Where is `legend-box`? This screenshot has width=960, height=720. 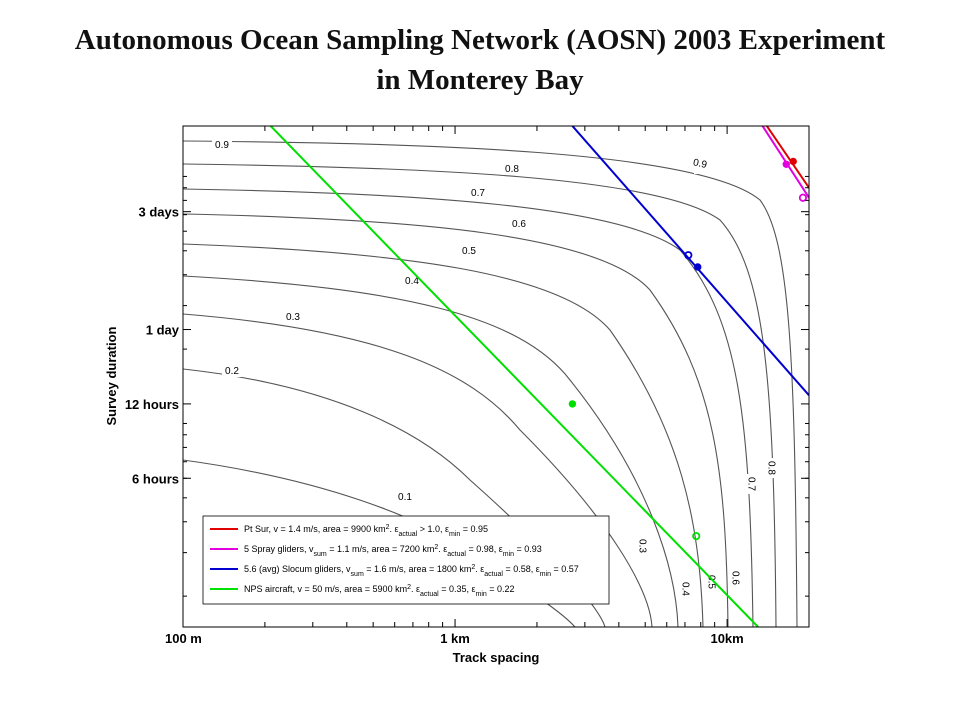
legend-box is located at coordinates (406, 560).